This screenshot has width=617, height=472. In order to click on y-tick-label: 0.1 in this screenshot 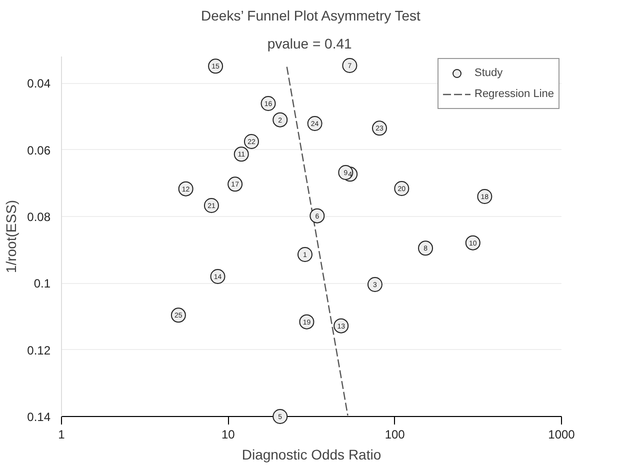, I will do `click(42, 283)`.